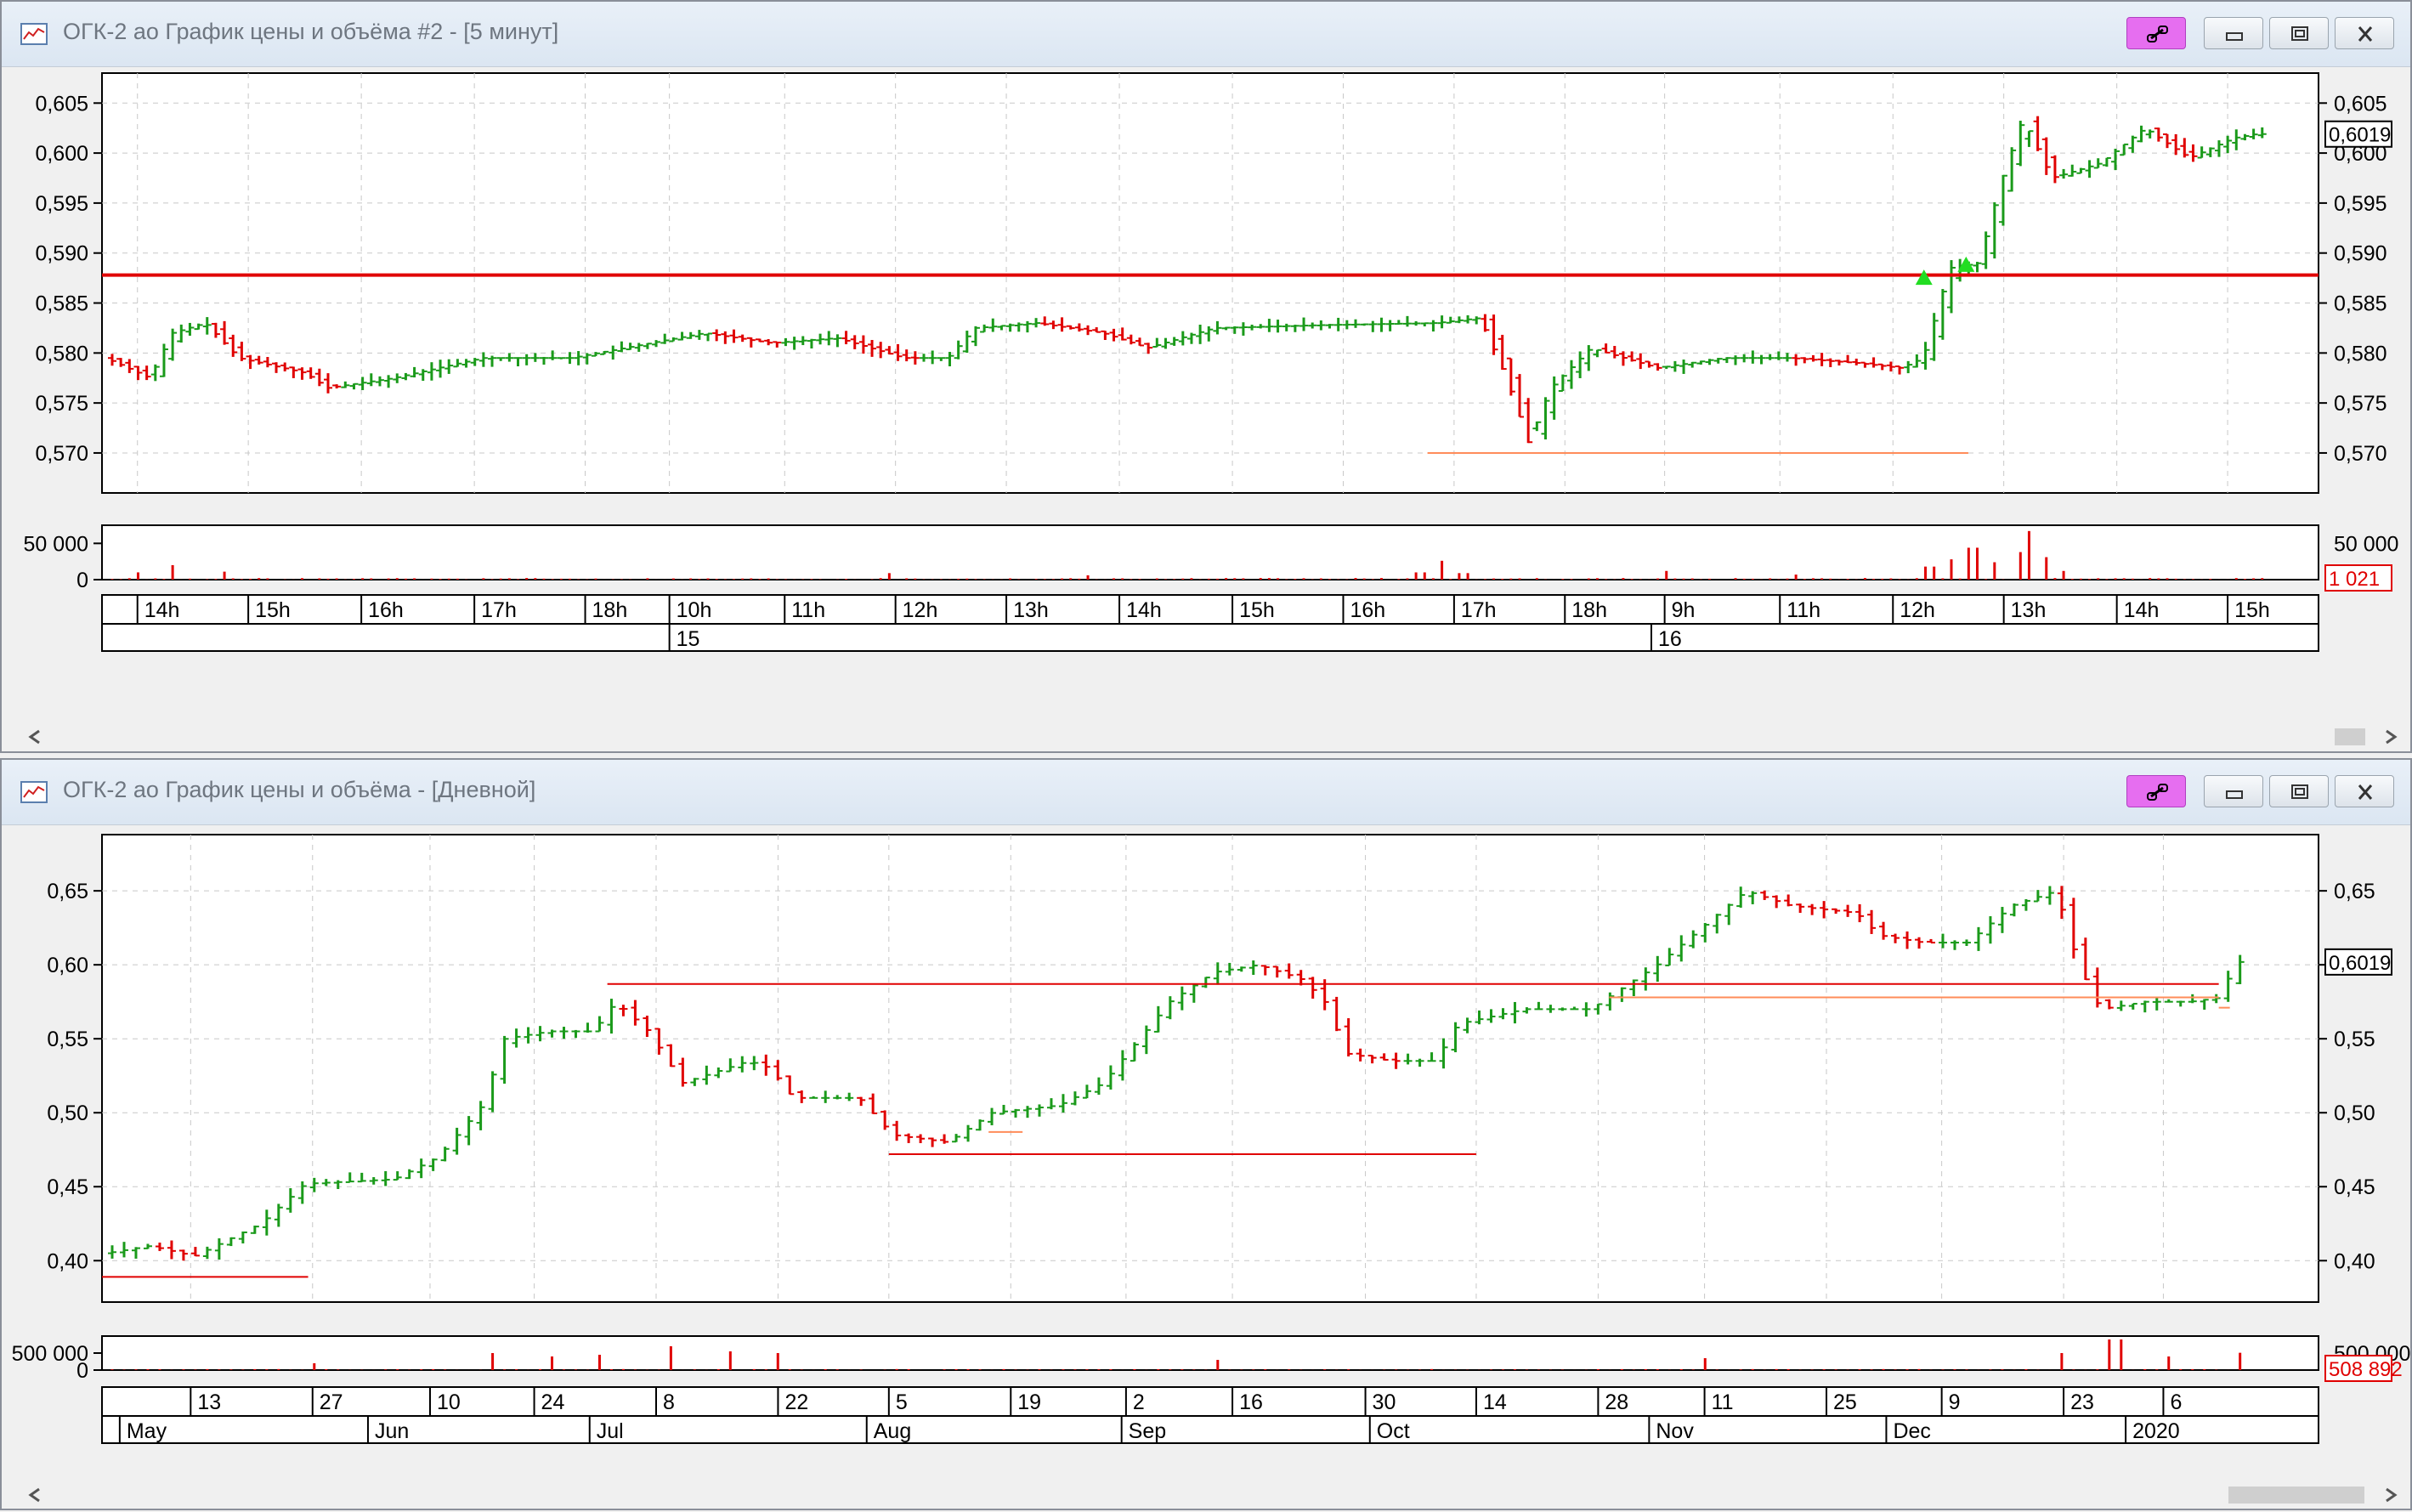 This screenshot has height=1512, width=2412. What do you see at coordinates (1393, 1431) in the screenshot?
I see `date-tick-label: Oct` at bounding box center [1393, 1431].